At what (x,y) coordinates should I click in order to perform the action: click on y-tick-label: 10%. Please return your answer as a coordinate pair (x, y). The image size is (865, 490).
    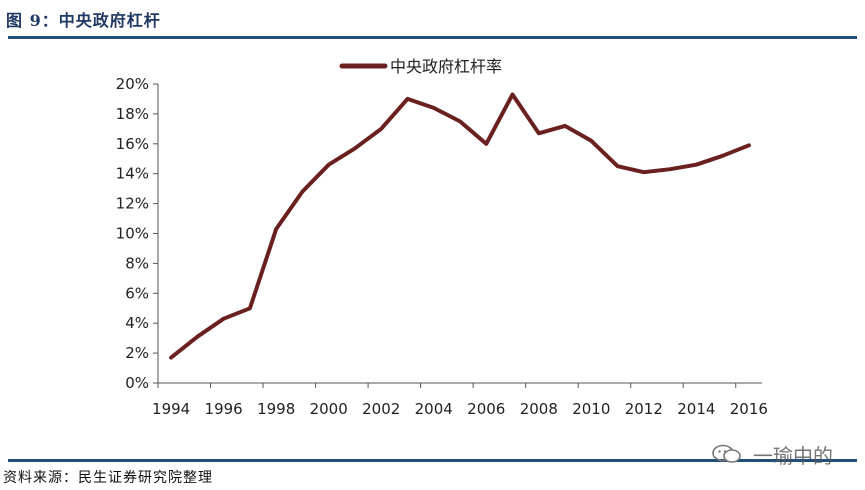
    Looking at the image, I should click on (132, 234).